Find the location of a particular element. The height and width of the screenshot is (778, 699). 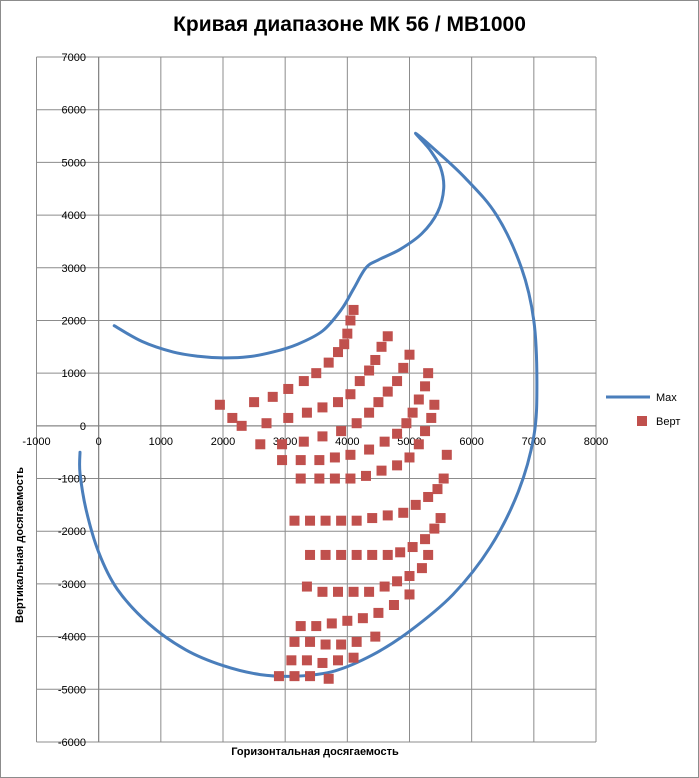

y-tick-label: -4000 is located at coordinates (72, 638).